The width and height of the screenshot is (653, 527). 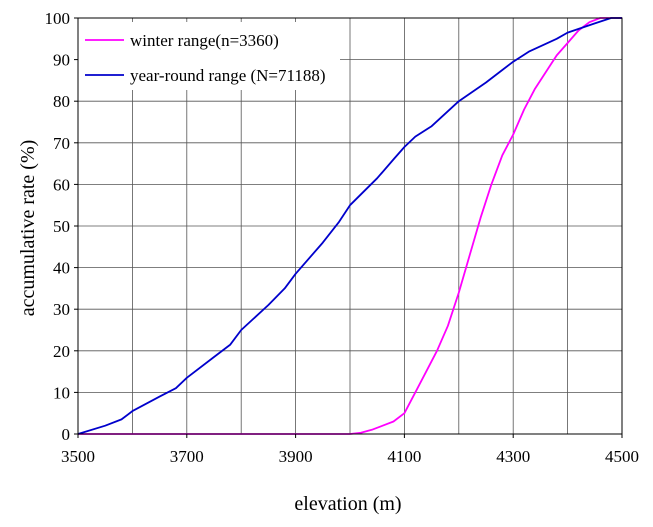 What do you see at coordinates (28, 228) in the screenshot?
I see `y-axis-title: accumulative rate (%)` at bounding box center [28, 228].